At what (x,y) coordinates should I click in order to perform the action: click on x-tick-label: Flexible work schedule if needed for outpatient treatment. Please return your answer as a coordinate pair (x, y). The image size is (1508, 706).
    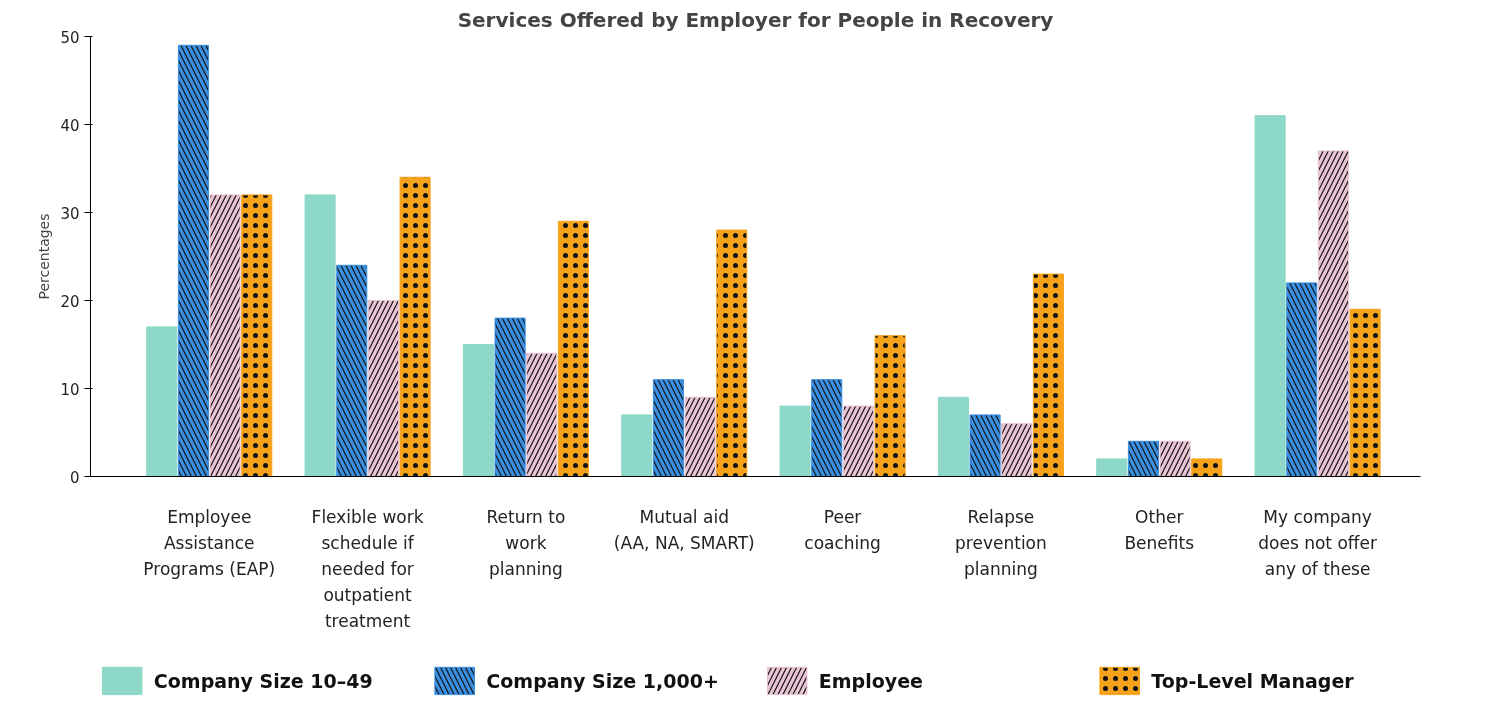
    Looking at the image, I should click on (367, 569).